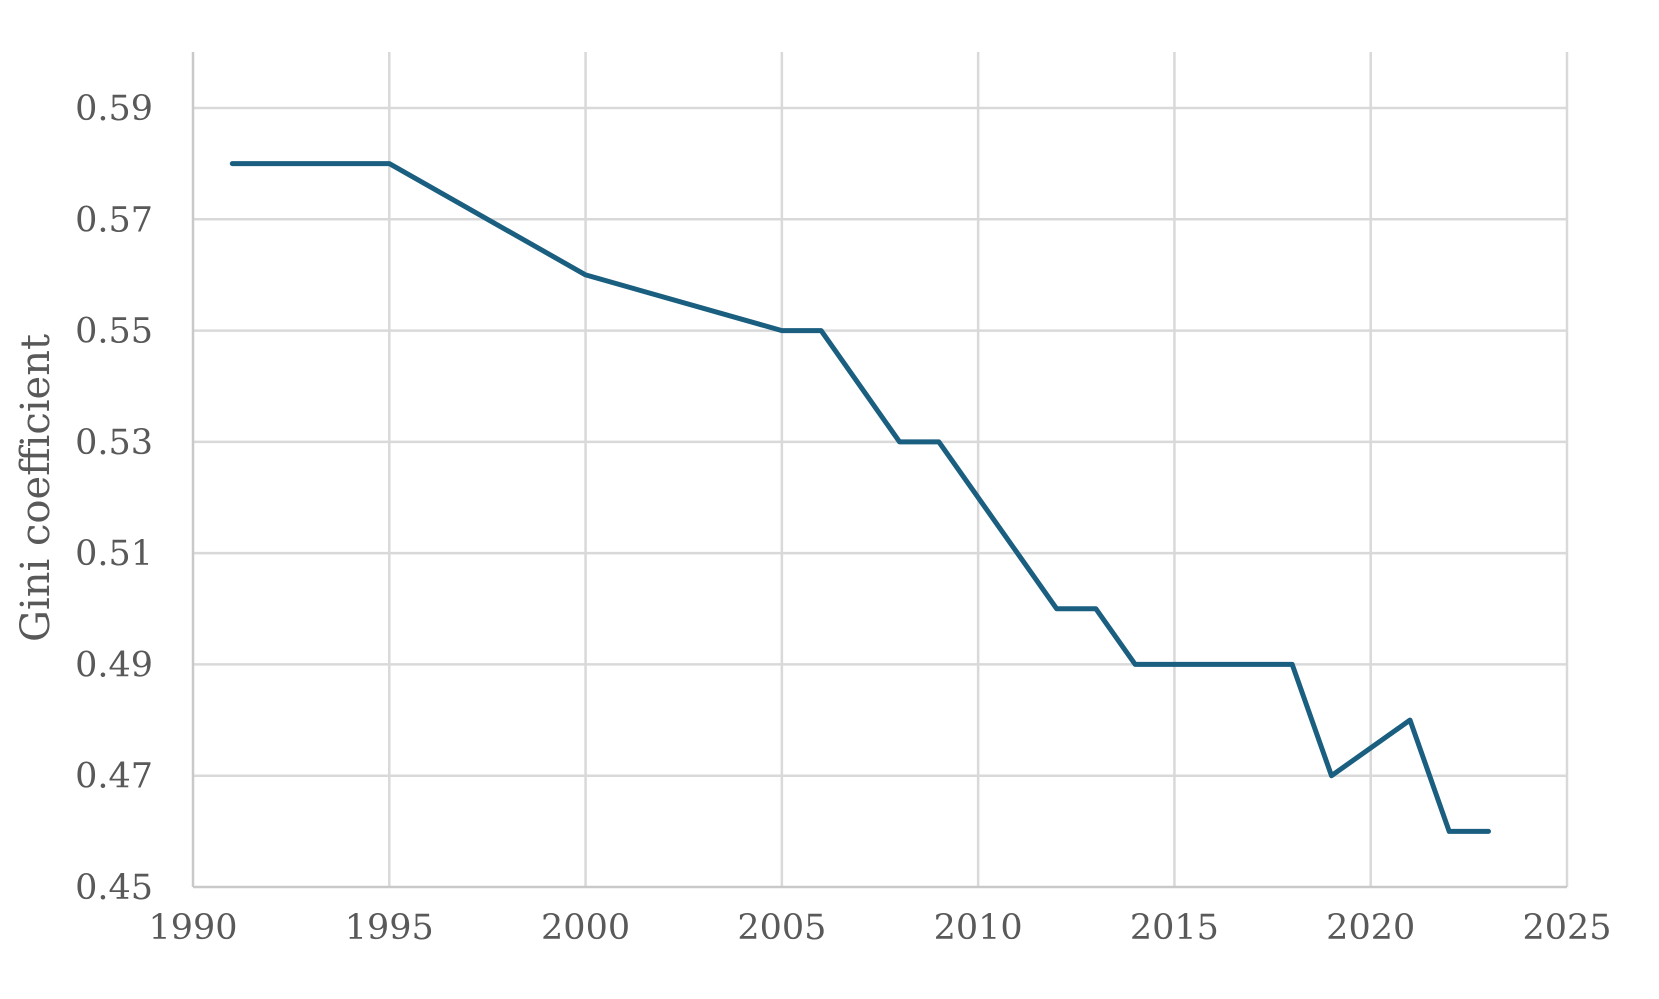  Describe the element at coordinates (36, 488) in the screenshot. I see `y-axis-title: Gini coefficient` at that location.